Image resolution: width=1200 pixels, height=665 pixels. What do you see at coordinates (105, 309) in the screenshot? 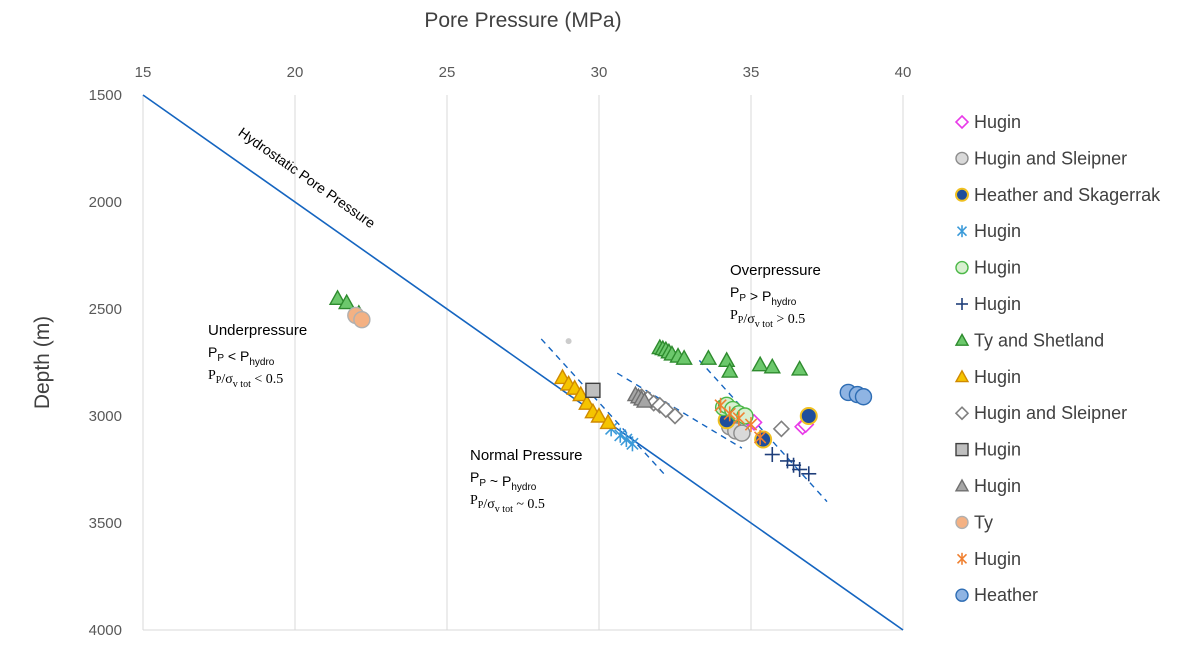
I see `y-tick-label: 2500` at bounding box center [105, 309].